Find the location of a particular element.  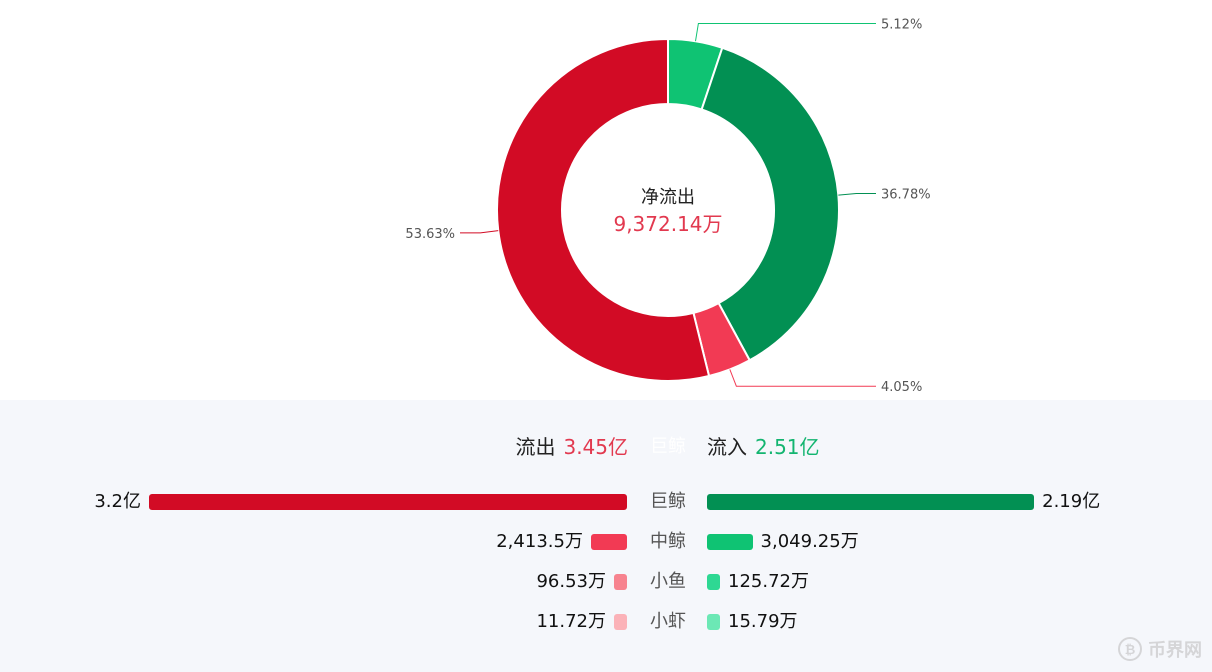

flow-row: 96.53万 小鱼 125.72万 is located at coordinates (606, 582).